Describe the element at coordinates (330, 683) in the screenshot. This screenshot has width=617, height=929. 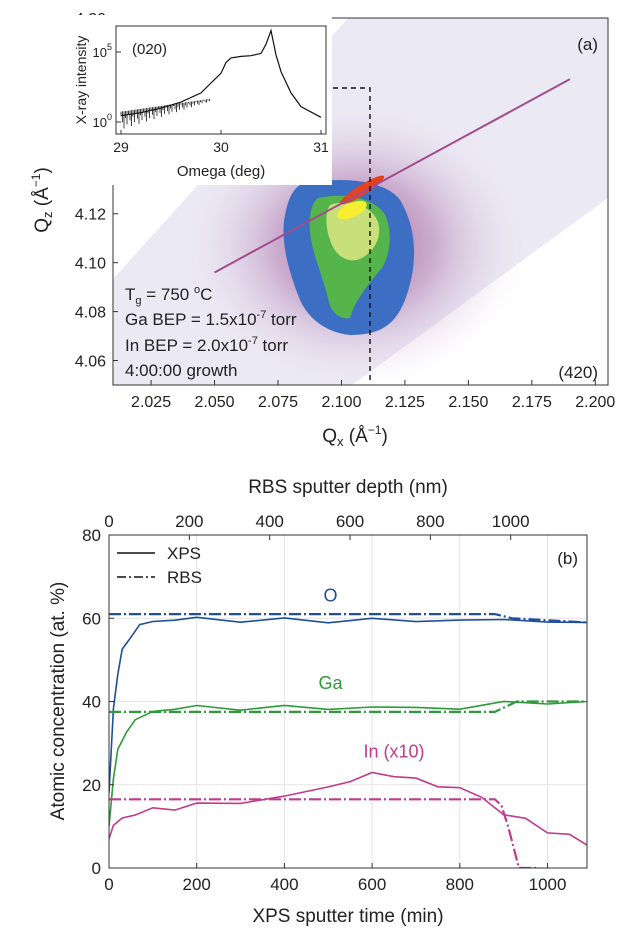
I see `series-label: Ga` at that location.